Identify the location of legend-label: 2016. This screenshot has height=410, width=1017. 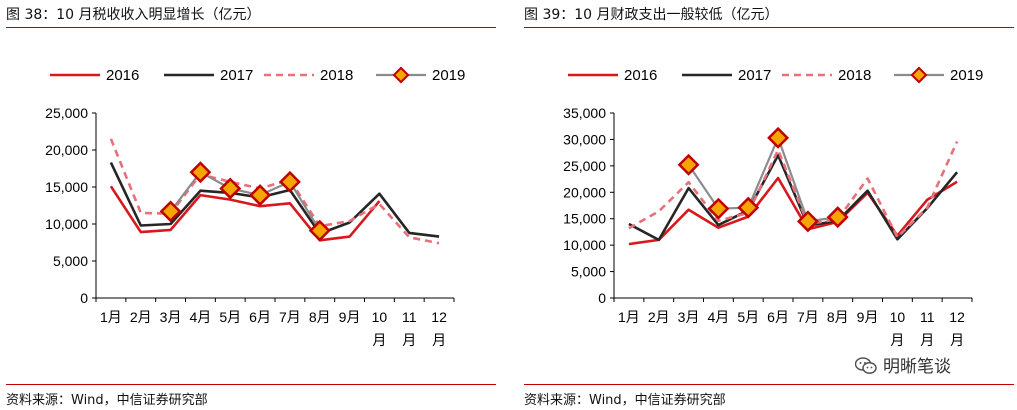
(122, 75).